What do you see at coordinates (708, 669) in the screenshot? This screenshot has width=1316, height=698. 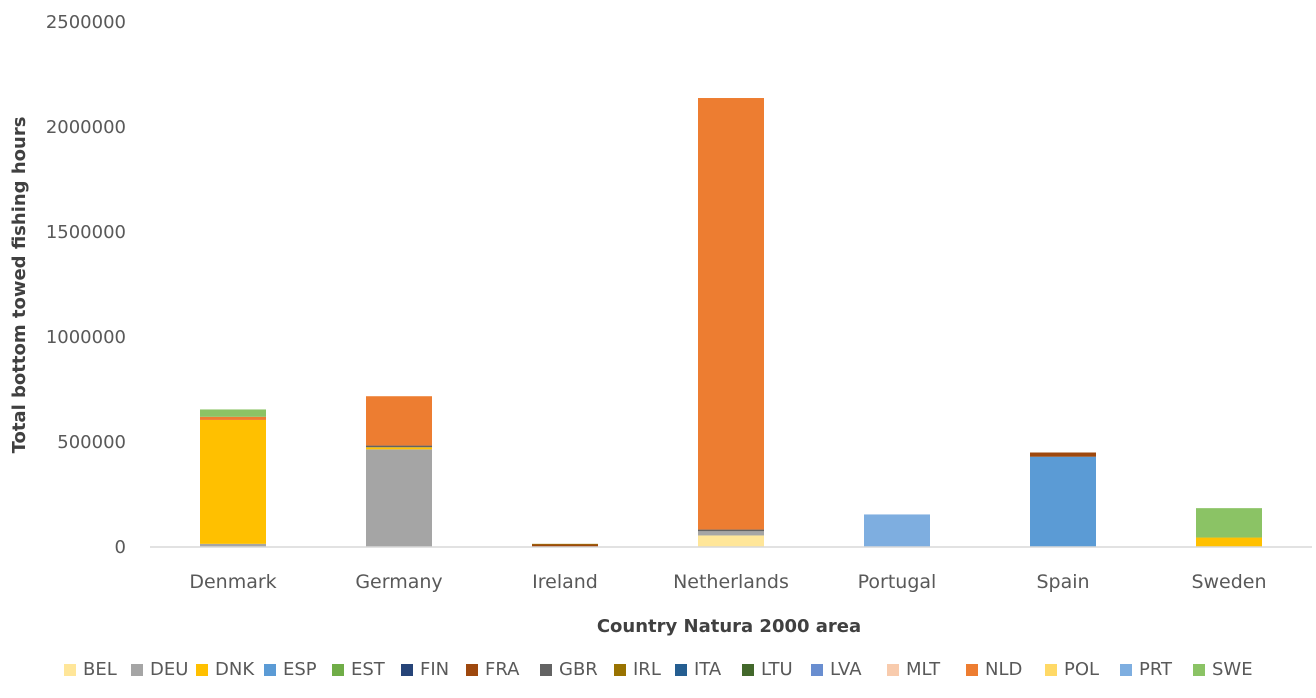 I see `legend-label-ita: ITA` at bounding box center [708, 669].